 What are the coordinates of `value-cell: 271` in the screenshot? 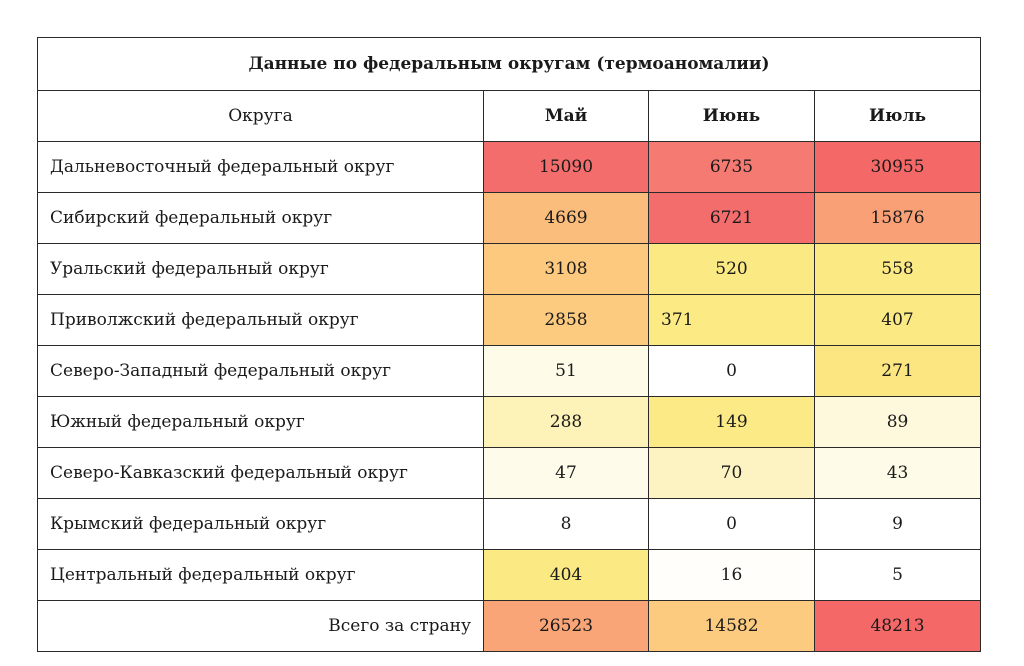 It's located at (897, 371).